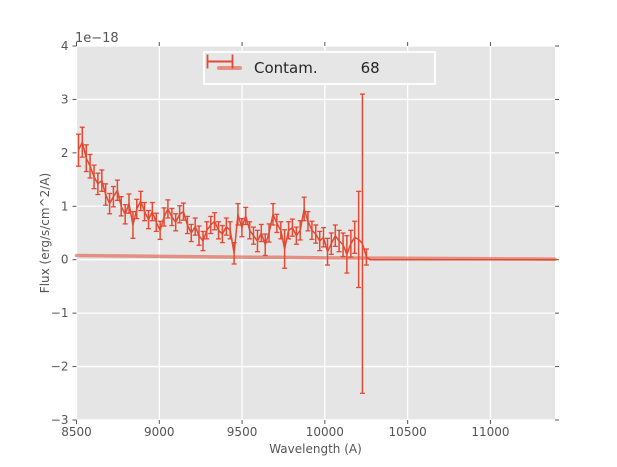  Describe the element at coordinates (97, 38) in the screenshot. I see `y-axis-offset-label: 1e−18` at that location.